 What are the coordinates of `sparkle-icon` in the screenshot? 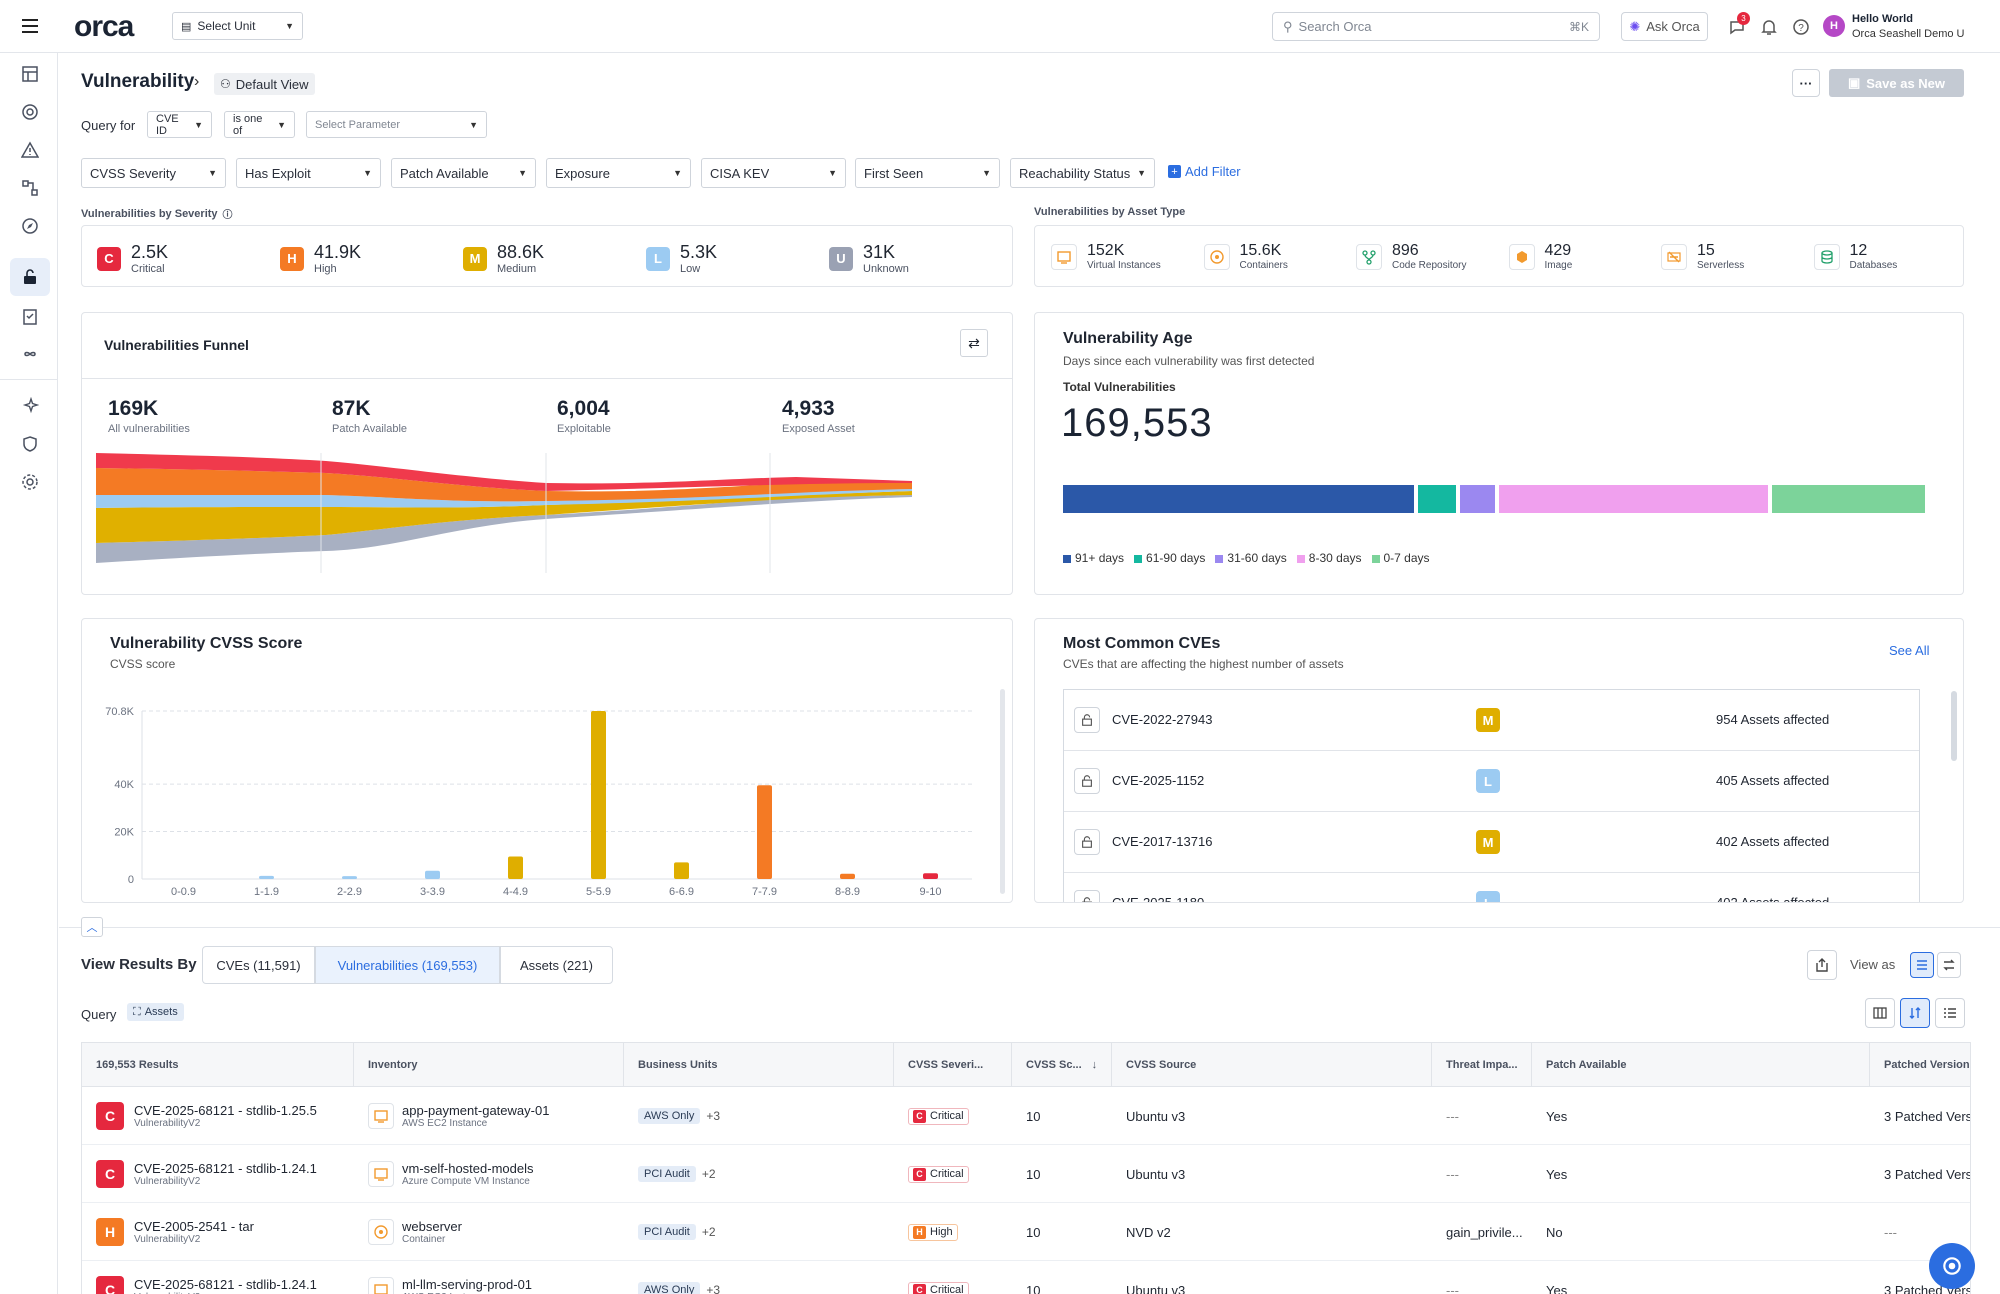 It's located at (30, 406).